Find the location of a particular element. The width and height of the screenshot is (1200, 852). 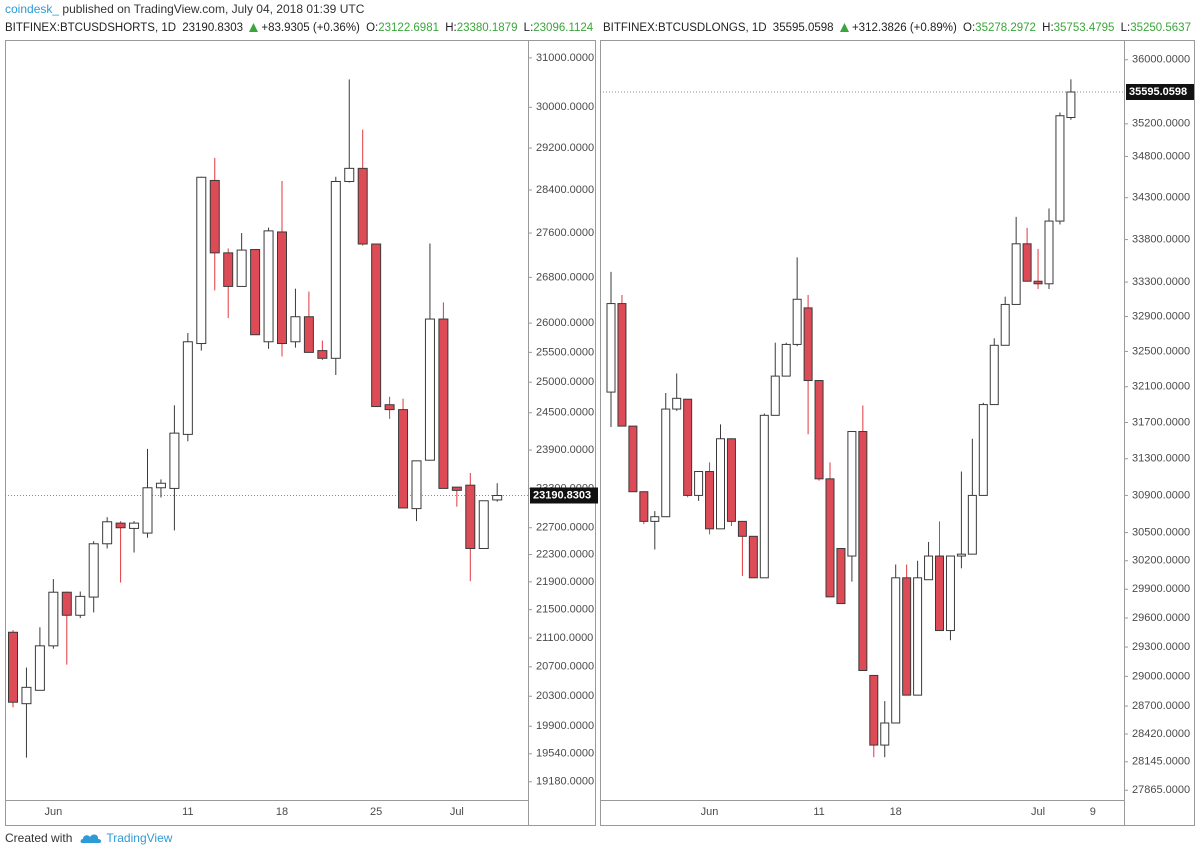

y-tick-label: 21100.0000 is located at coordinates (564, 638).